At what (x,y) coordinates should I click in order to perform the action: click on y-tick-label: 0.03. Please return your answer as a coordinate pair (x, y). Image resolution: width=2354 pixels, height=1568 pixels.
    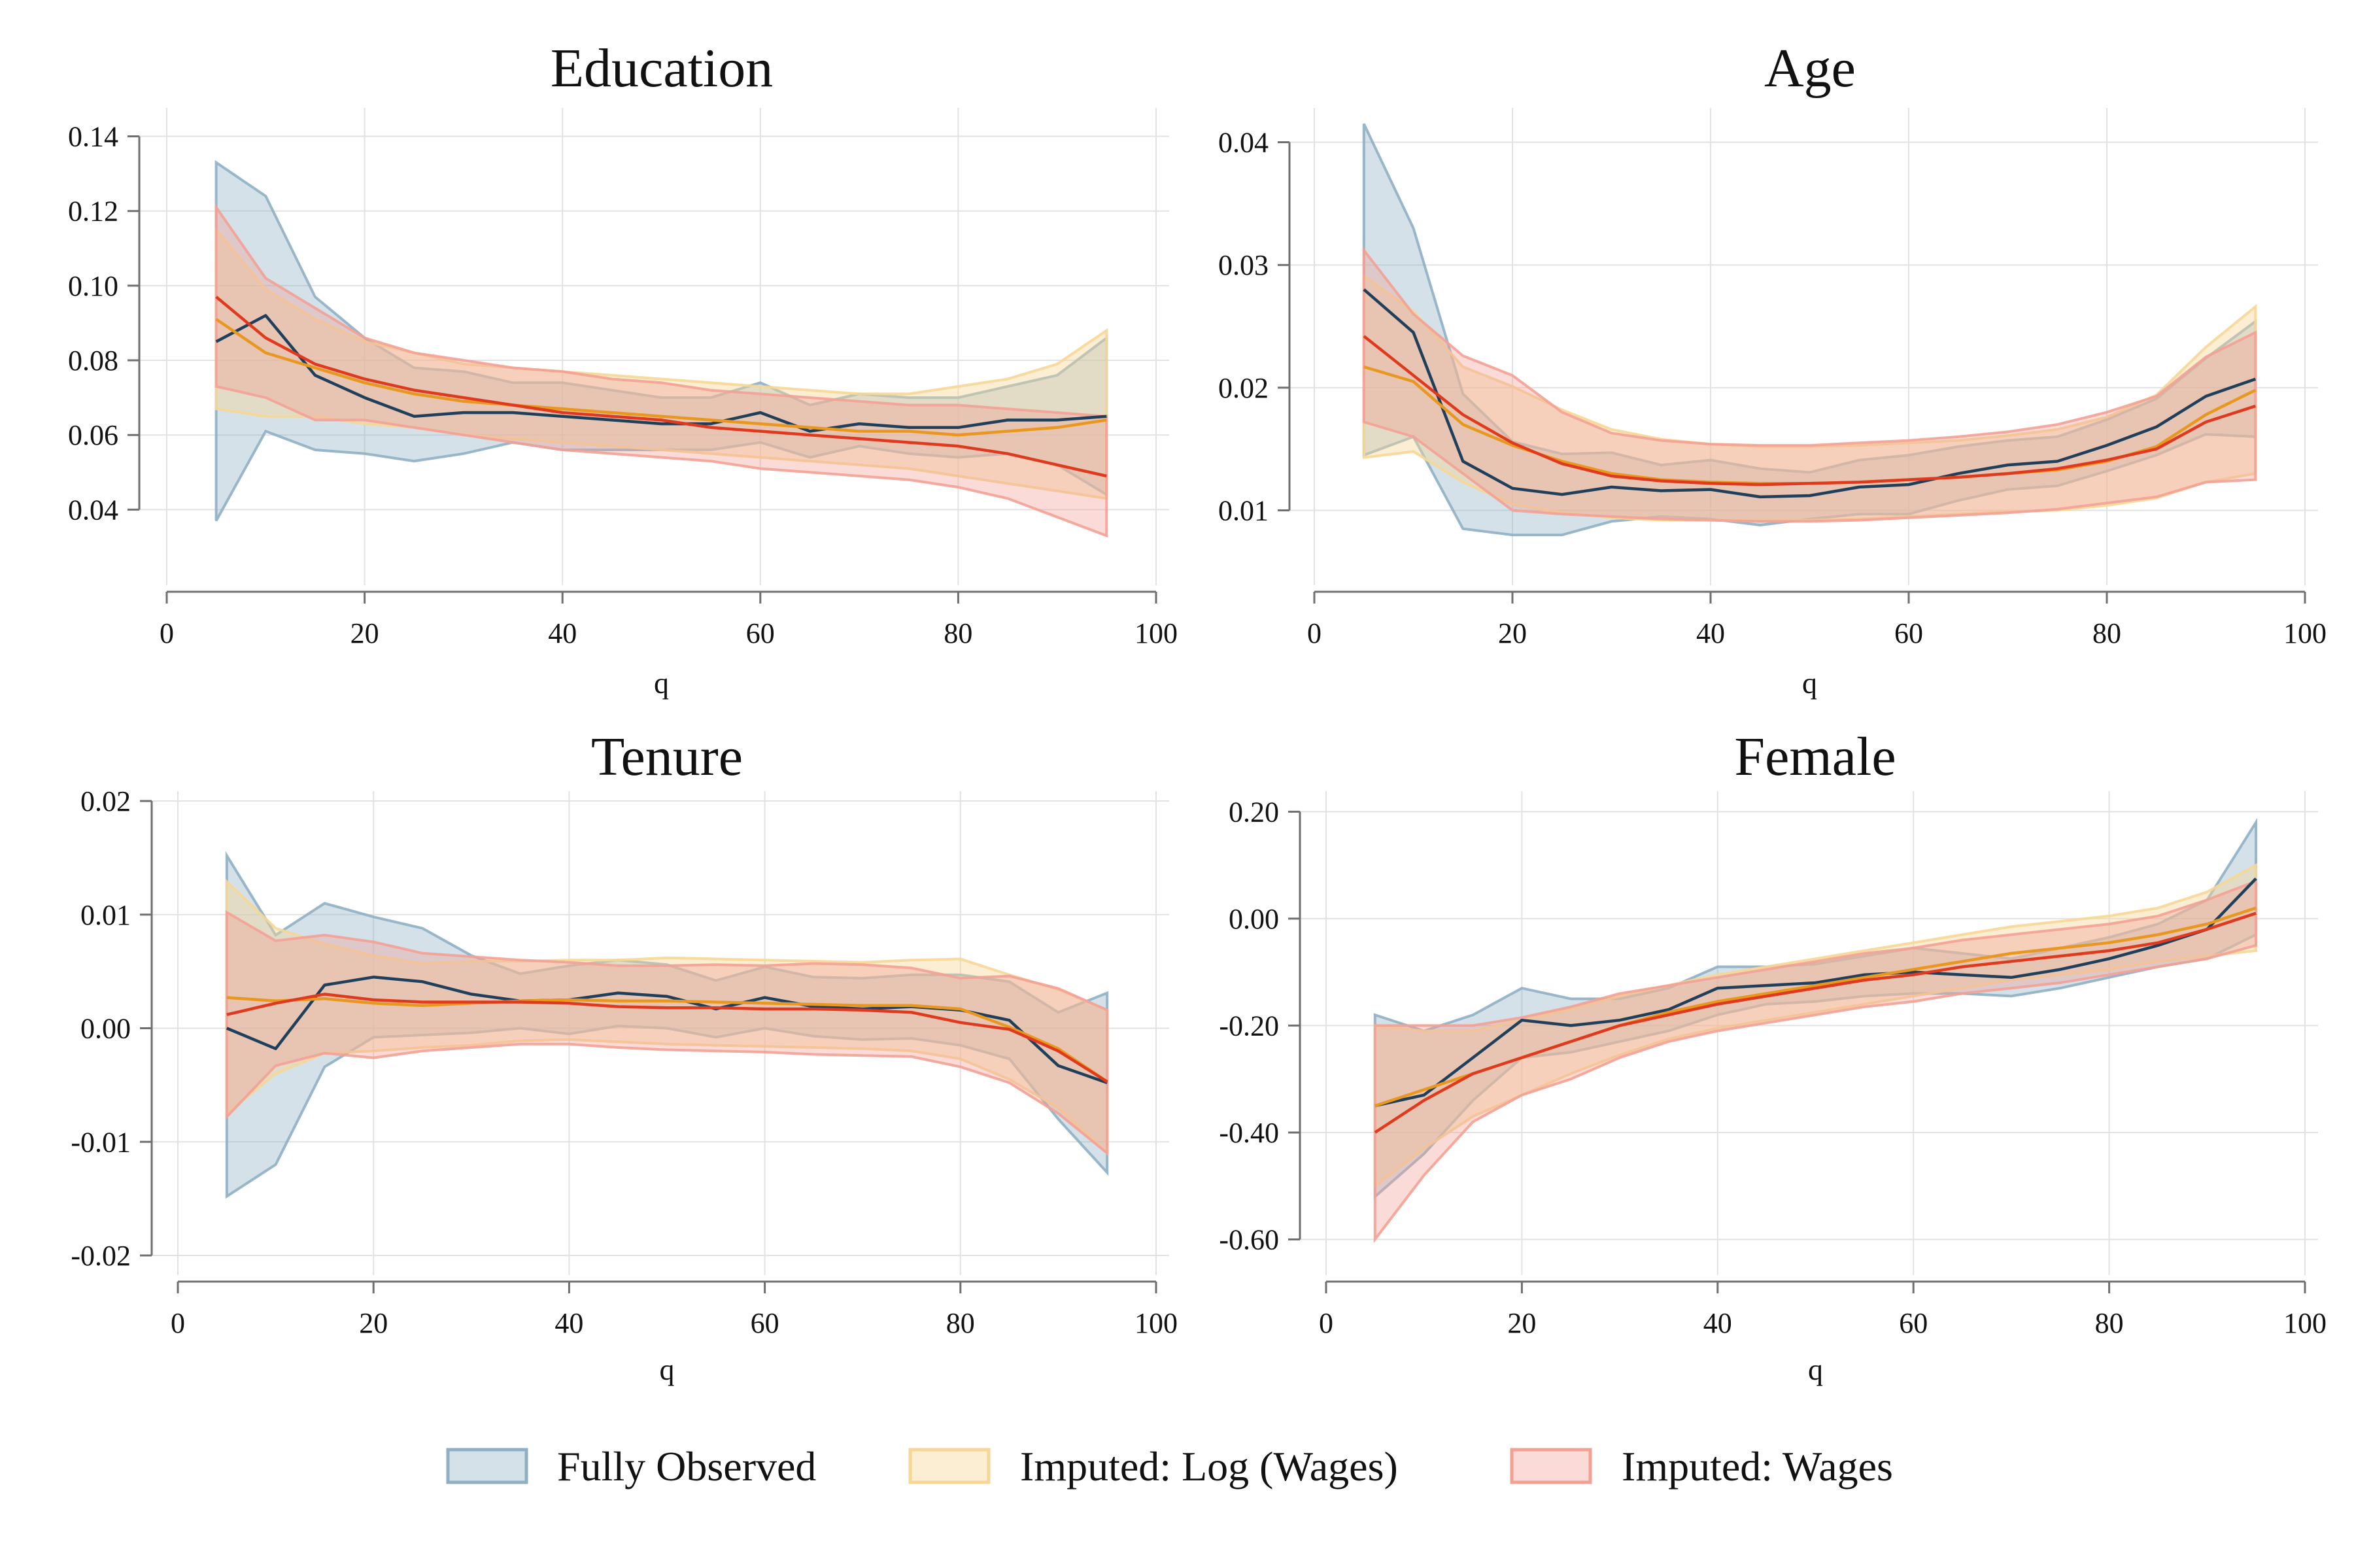
    Looking at the image, I should click on (1243, 265).